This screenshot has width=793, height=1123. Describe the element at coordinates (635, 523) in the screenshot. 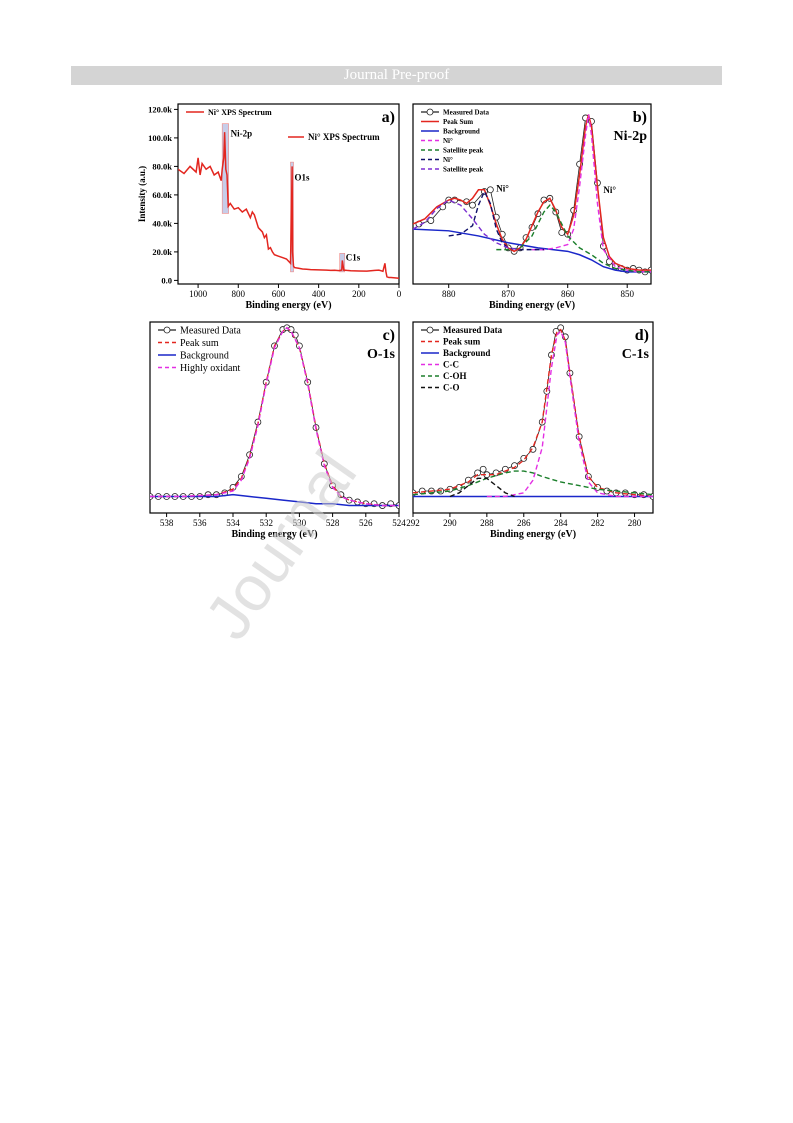

I see `x-tick-label: 280` at that location.